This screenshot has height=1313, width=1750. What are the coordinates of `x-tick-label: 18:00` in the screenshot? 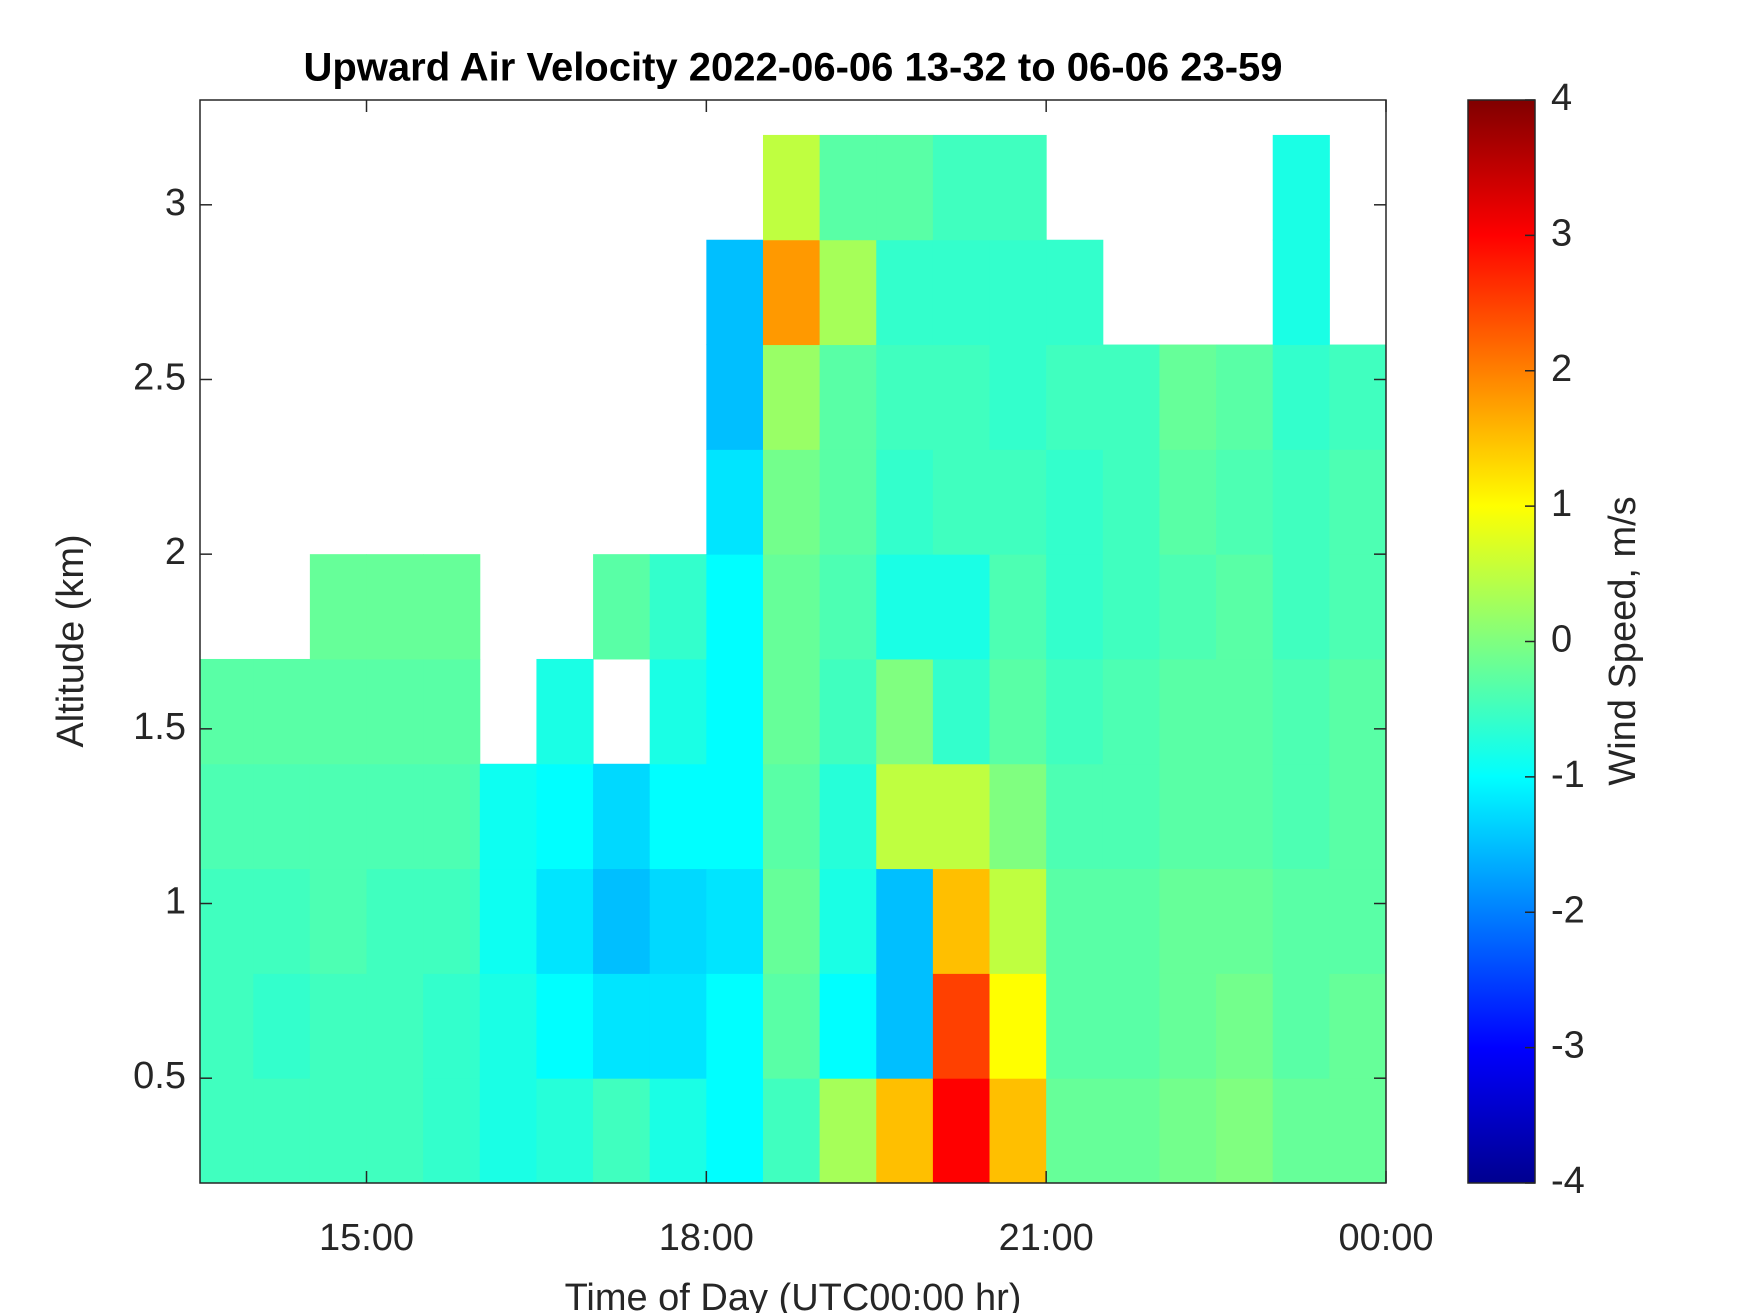 It's located at (706, 1238).